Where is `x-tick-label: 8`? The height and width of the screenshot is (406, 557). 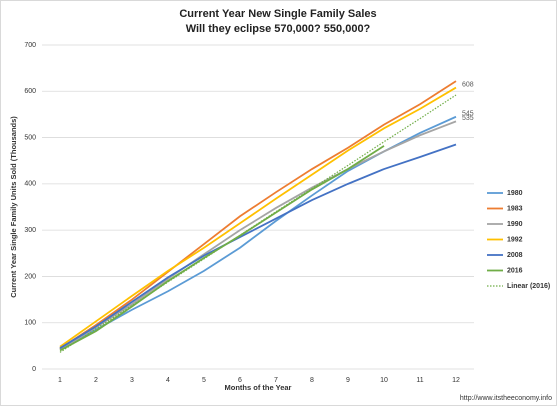
x-tick-label: 8 is located at coordinates (312, 380).